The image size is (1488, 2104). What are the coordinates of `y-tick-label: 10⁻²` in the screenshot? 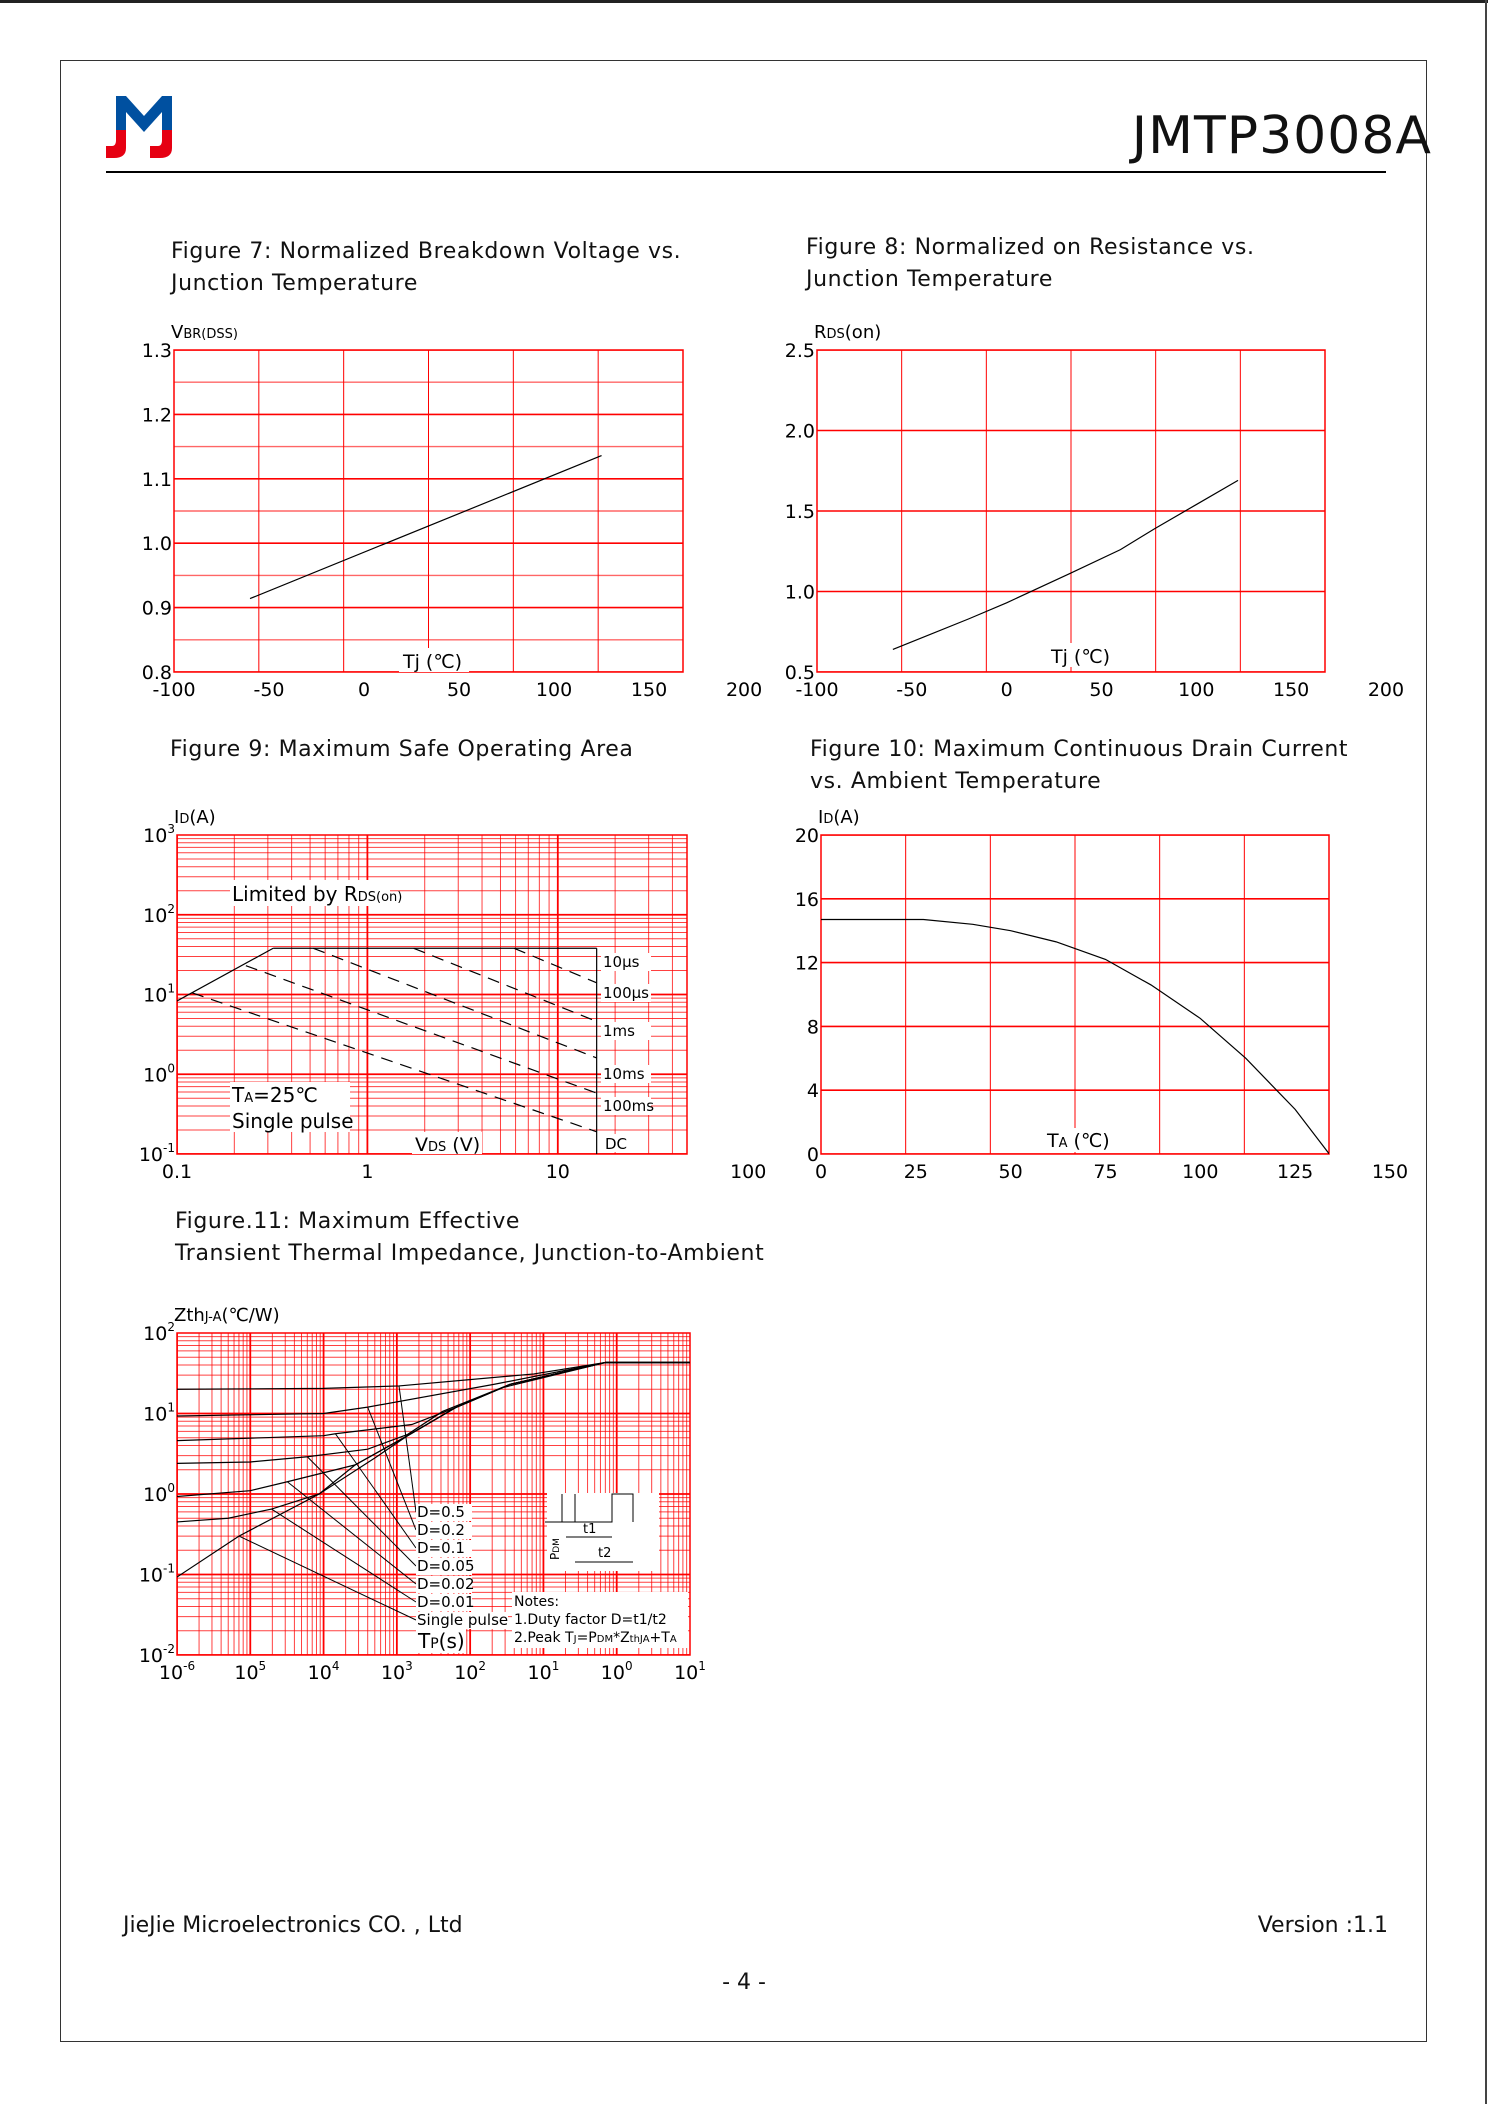 It's located at (157, 1654).